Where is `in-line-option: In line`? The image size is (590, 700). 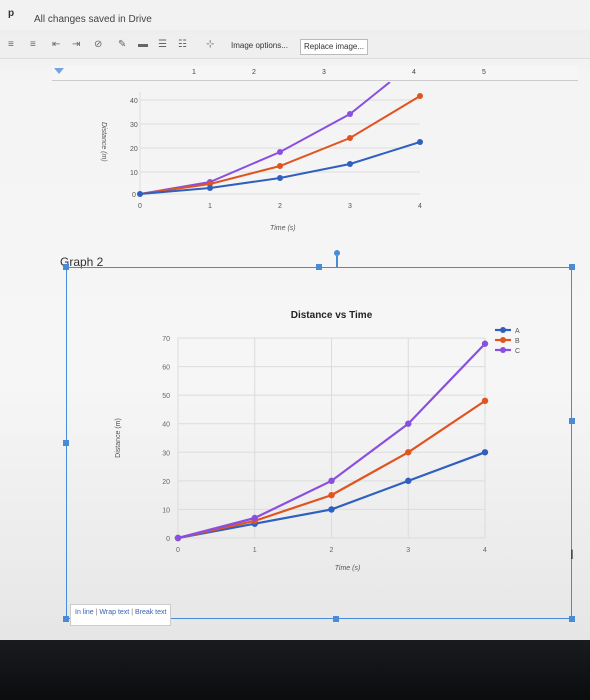 in-line-option: In line is located at coordinates (84, 612).